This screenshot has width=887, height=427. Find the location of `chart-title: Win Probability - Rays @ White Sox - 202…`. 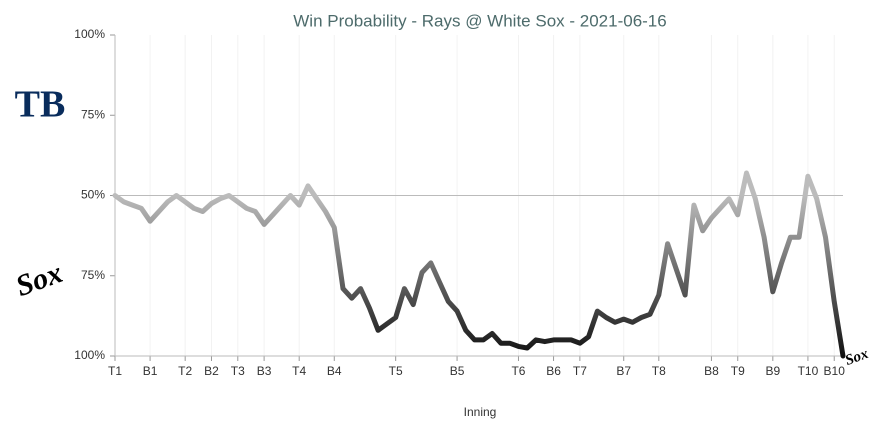

chart-title: Win Probability - Rays @ White Sox - 202… is located at coordinates (479, 20).